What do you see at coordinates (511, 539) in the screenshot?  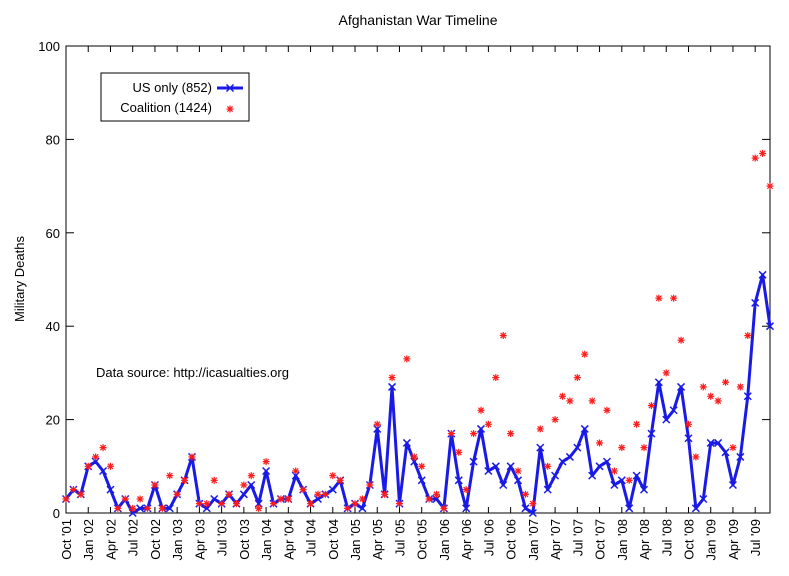 I see `x-tick-label: Oct '06` at bounding box center [511, 539].